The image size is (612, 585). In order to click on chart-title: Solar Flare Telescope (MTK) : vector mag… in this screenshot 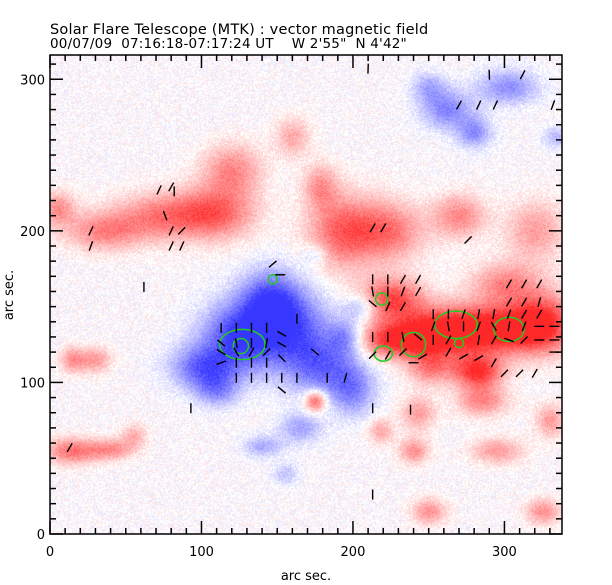, I will do `click(239, 30)`.